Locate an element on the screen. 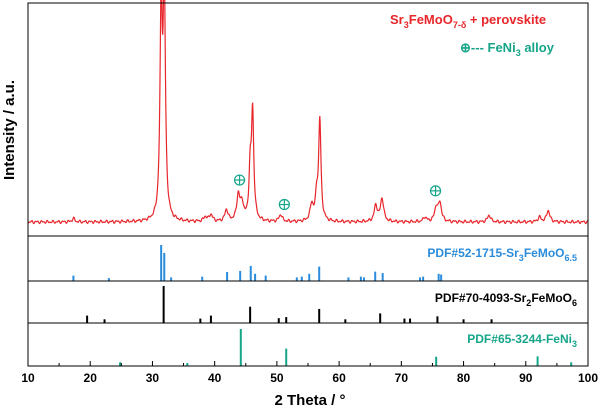  x-tick-label: 40 is located at coordinates (215, 378).